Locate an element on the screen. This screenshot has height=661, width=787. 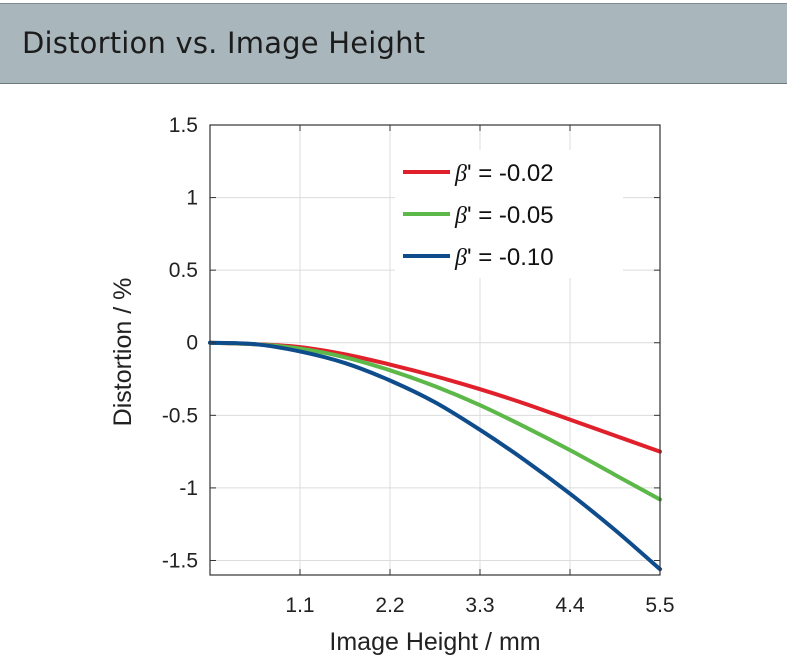
legend-entry: β' = -0.02 is located at coordinates (504, 173).